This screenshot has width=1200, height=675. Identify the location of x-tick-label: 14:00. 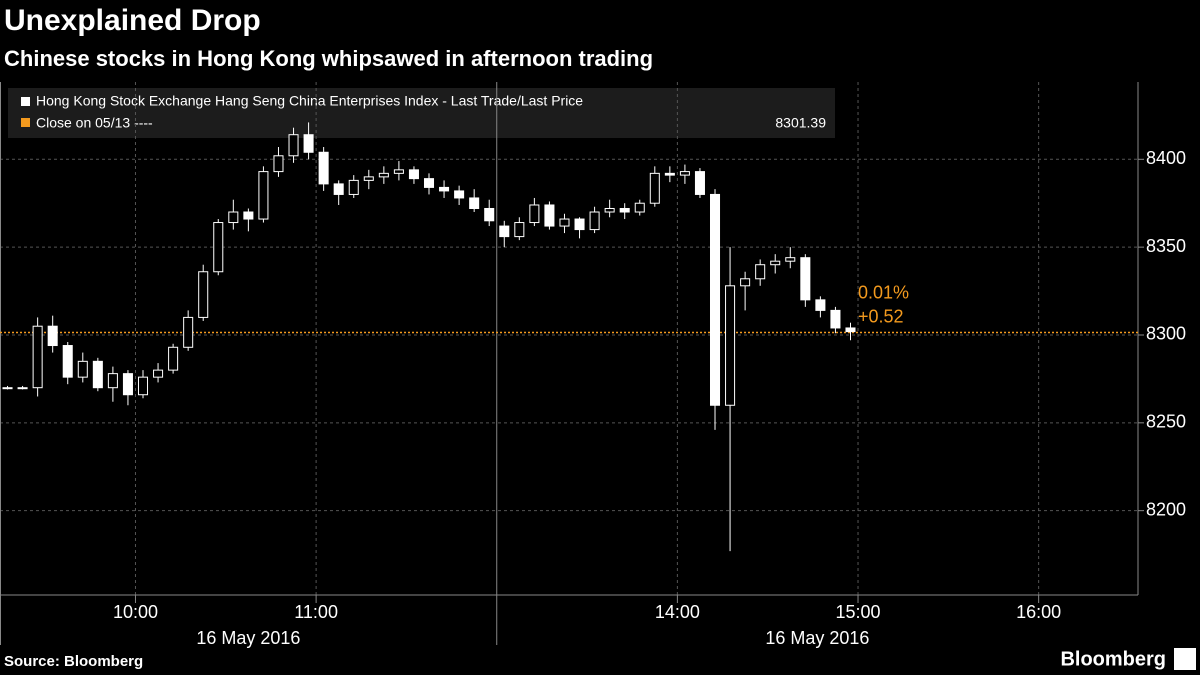
(677, 612).